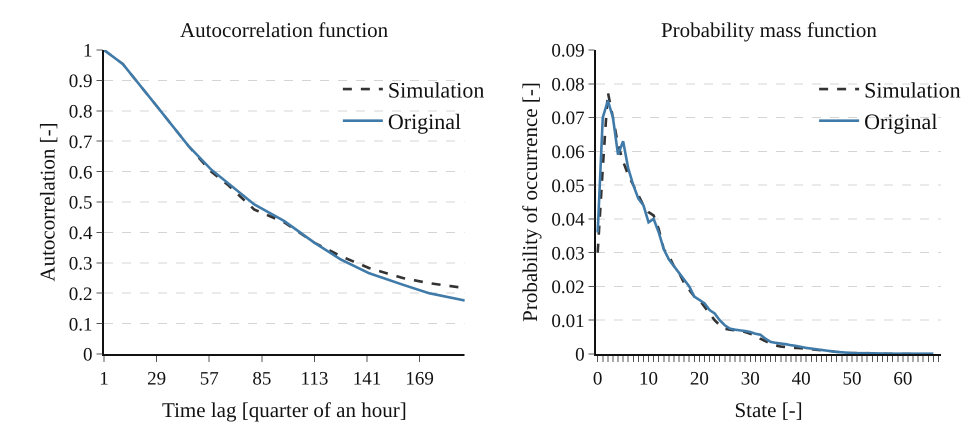 This screenshot has width=978, height=441. Describe the element at coordinates (80, 142) in the screenshot. I see `y-tick-label: 0.7` at that location.